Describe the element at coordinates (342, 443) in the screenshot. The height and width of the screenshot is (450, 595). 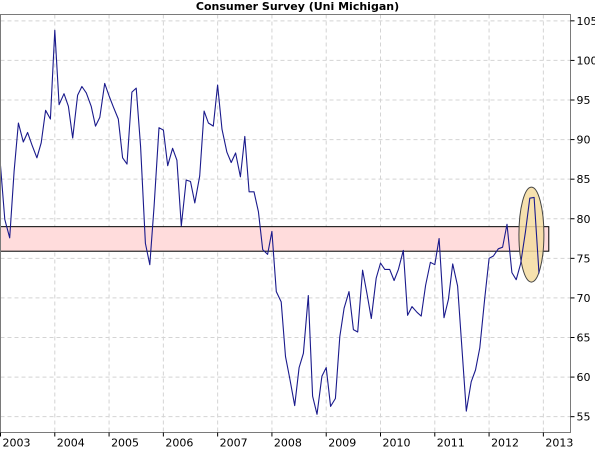
I see `x-tick-label: 2009` at that location.